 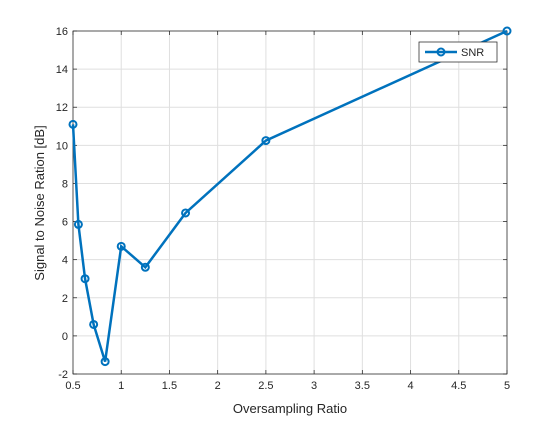 I want to click on x-tick-label: 2, so click(x=218, y=386).